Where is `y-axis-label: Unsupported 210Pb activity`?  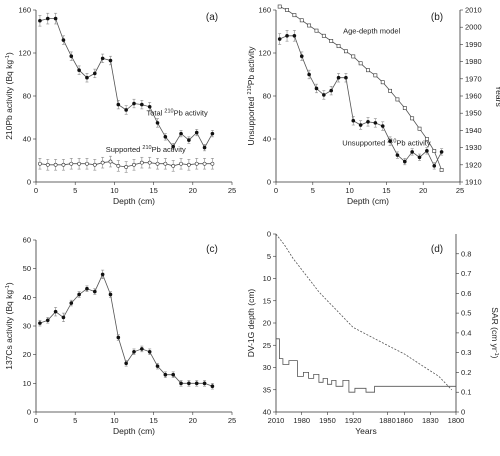
y-axis-label: Unsupported 210Pb activity is located at coordinates (251, 96).